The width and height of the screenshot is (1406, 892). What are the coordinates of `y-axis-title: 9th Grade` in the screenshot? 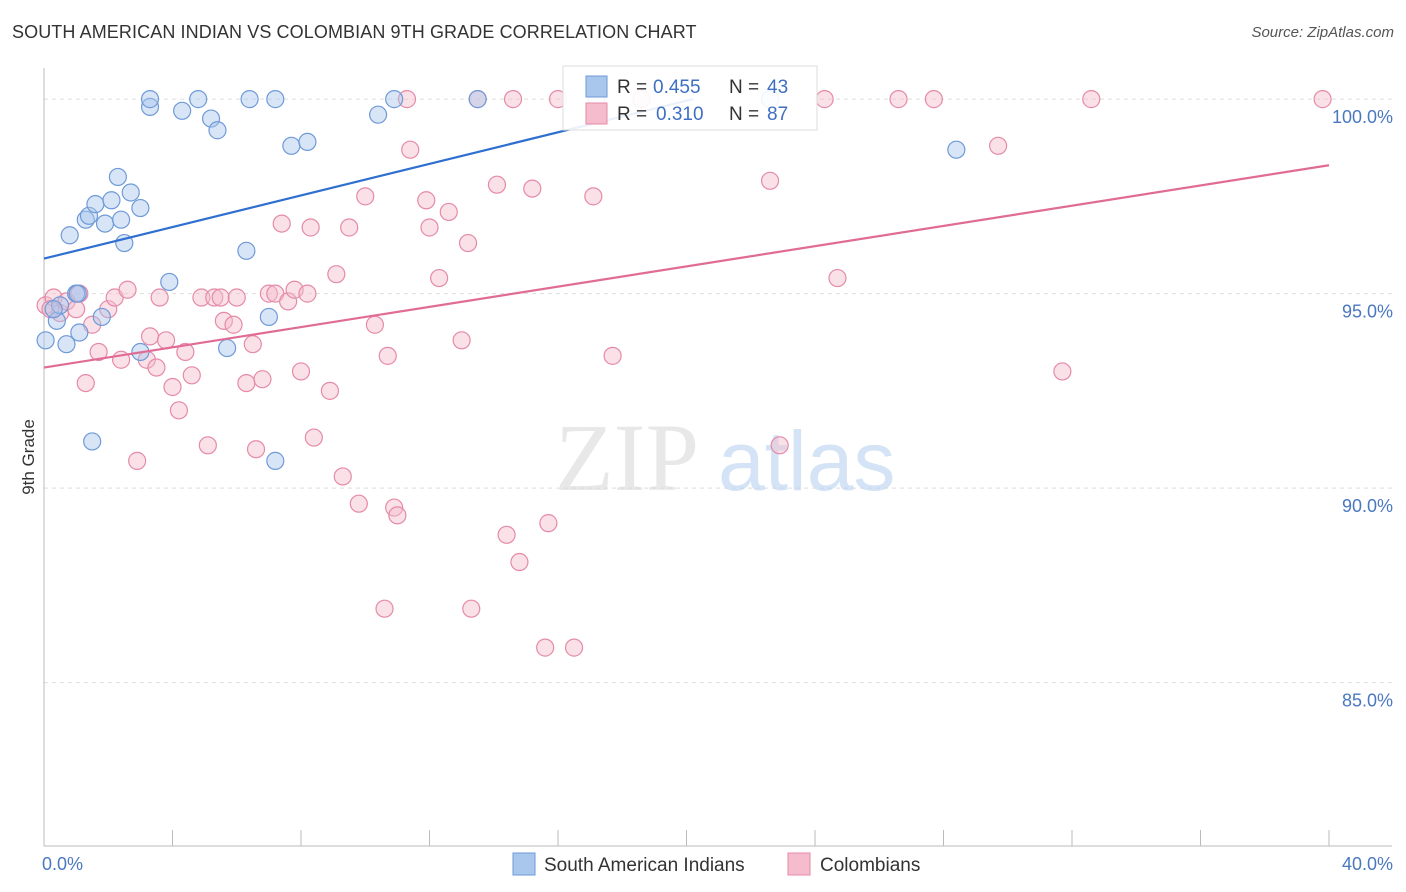 It's located at (28, 457).